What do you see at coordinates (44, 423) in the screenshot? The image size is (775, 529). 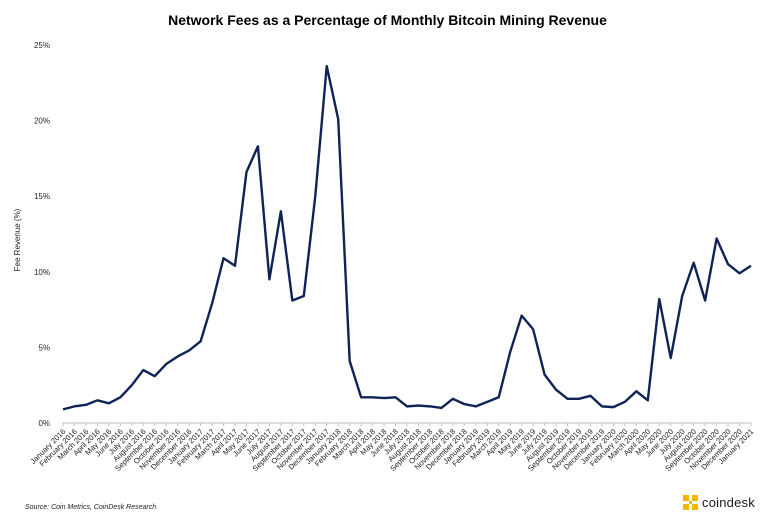 I see `y-tick-label: 0%` at bounding box center [44, 423].